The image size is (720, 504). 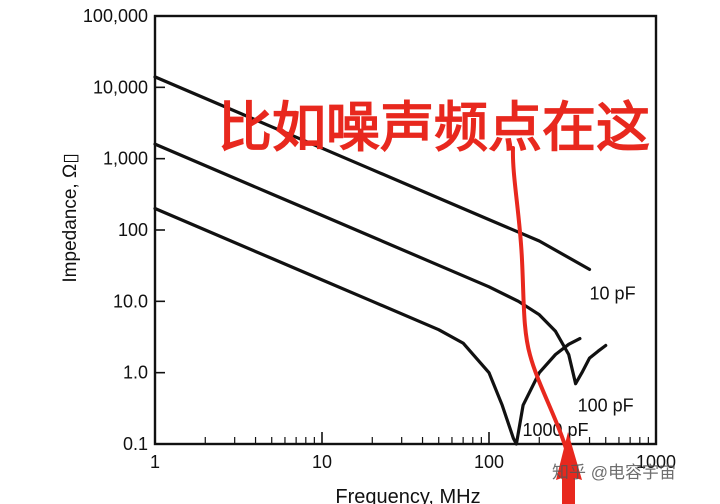 I want to click on y-tick-label: 0.1, so click(x=135, y=444).